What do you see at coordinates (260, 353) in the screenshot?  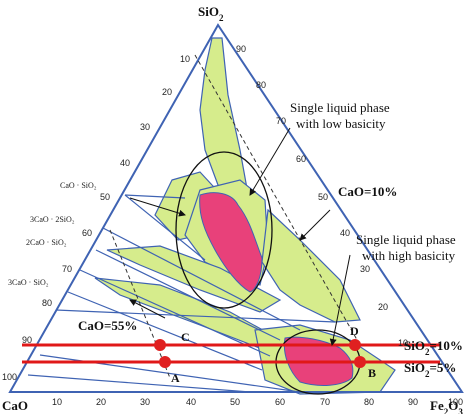 I see `composition-points` at bounding box center [260, 353].